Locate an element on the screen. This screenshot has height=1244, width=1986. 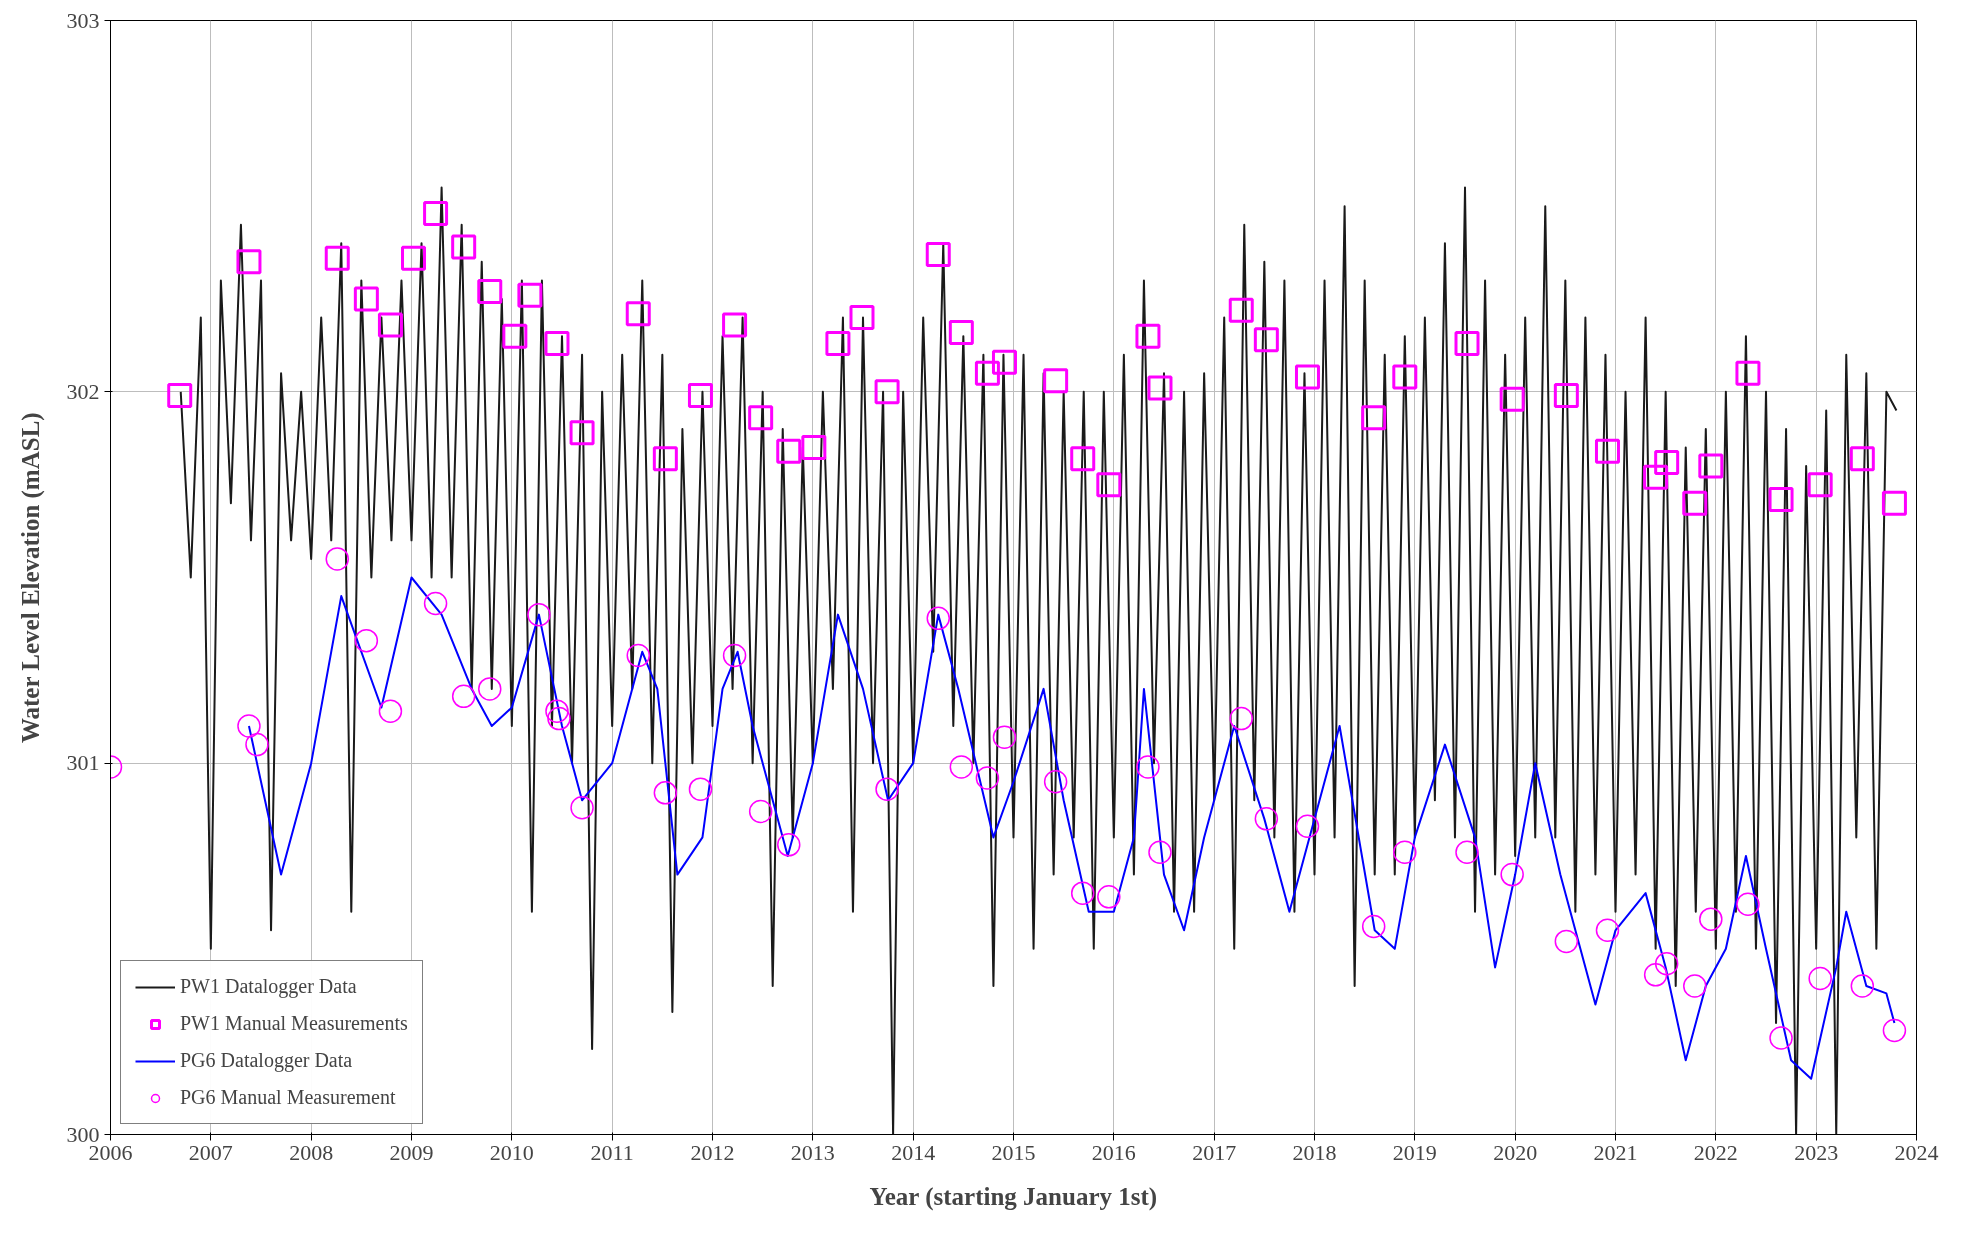
x-tick-label: 2007 is located at coordinates (210, 1152).